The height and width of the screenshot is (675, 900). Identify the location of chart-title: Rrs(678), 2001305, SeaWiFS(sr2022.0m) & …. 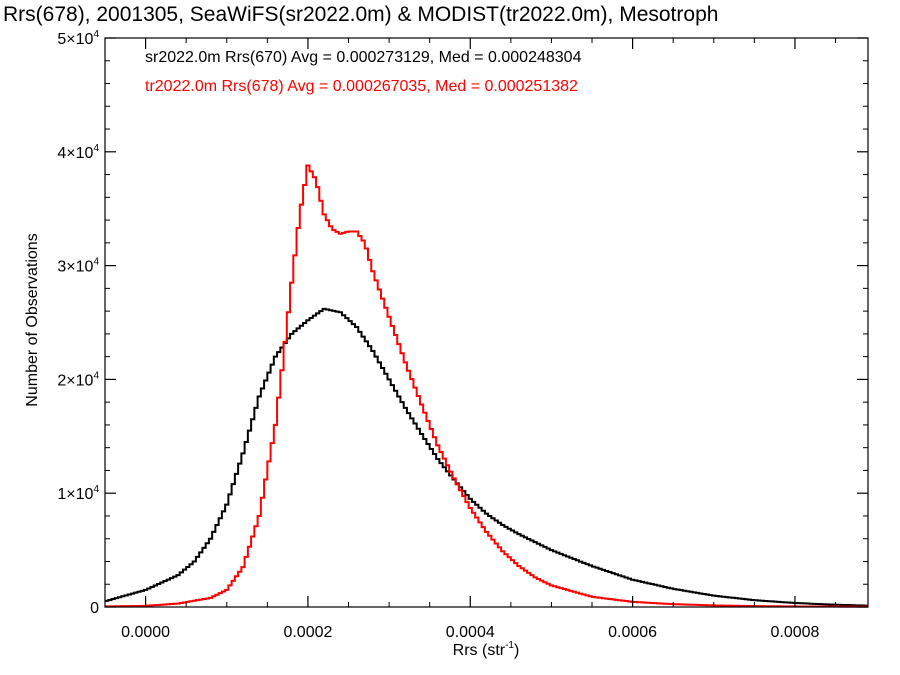
(360, 14).